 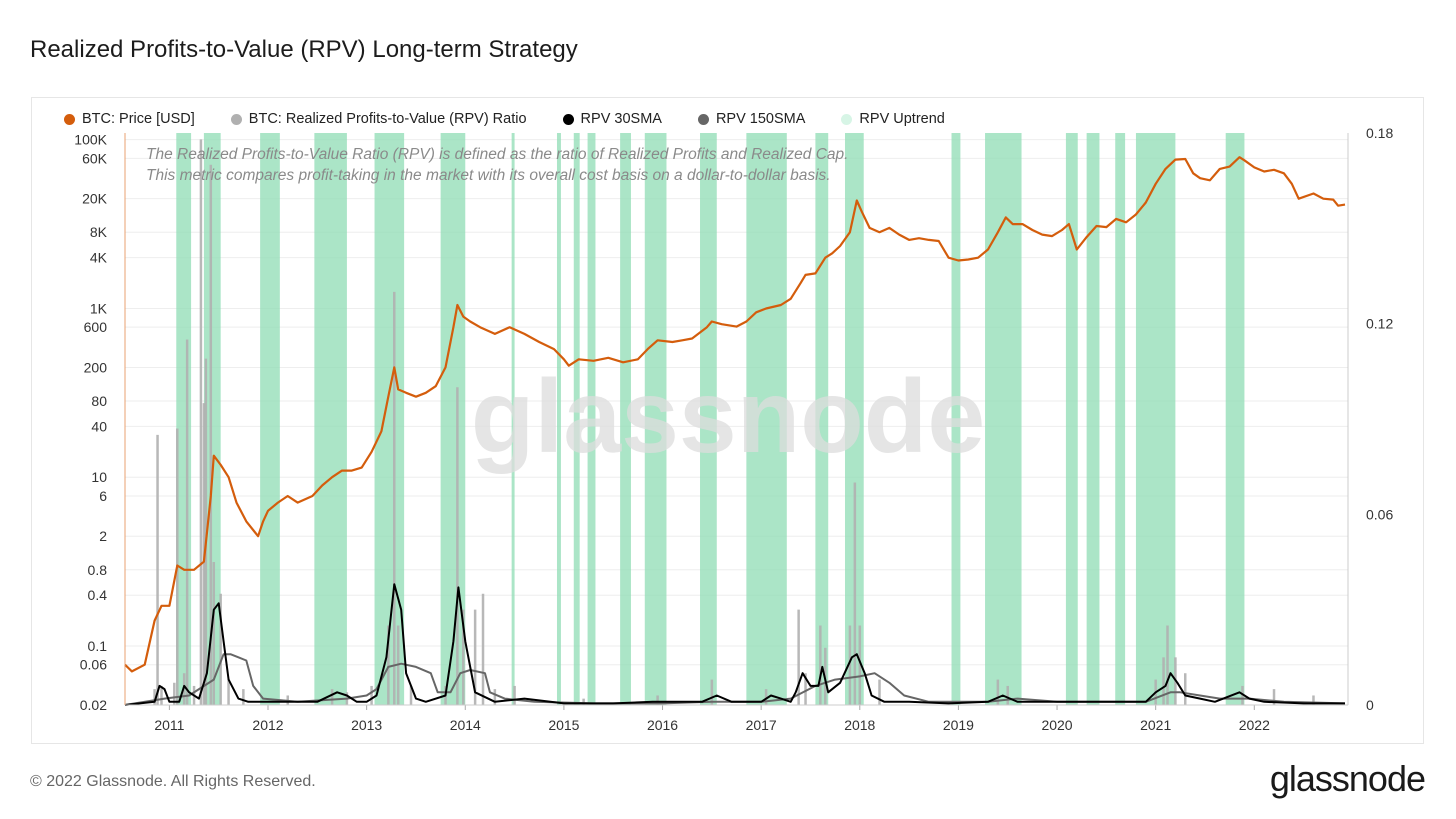 I want to click on brand-logo: glassnode, so click(x=1347, y=778).